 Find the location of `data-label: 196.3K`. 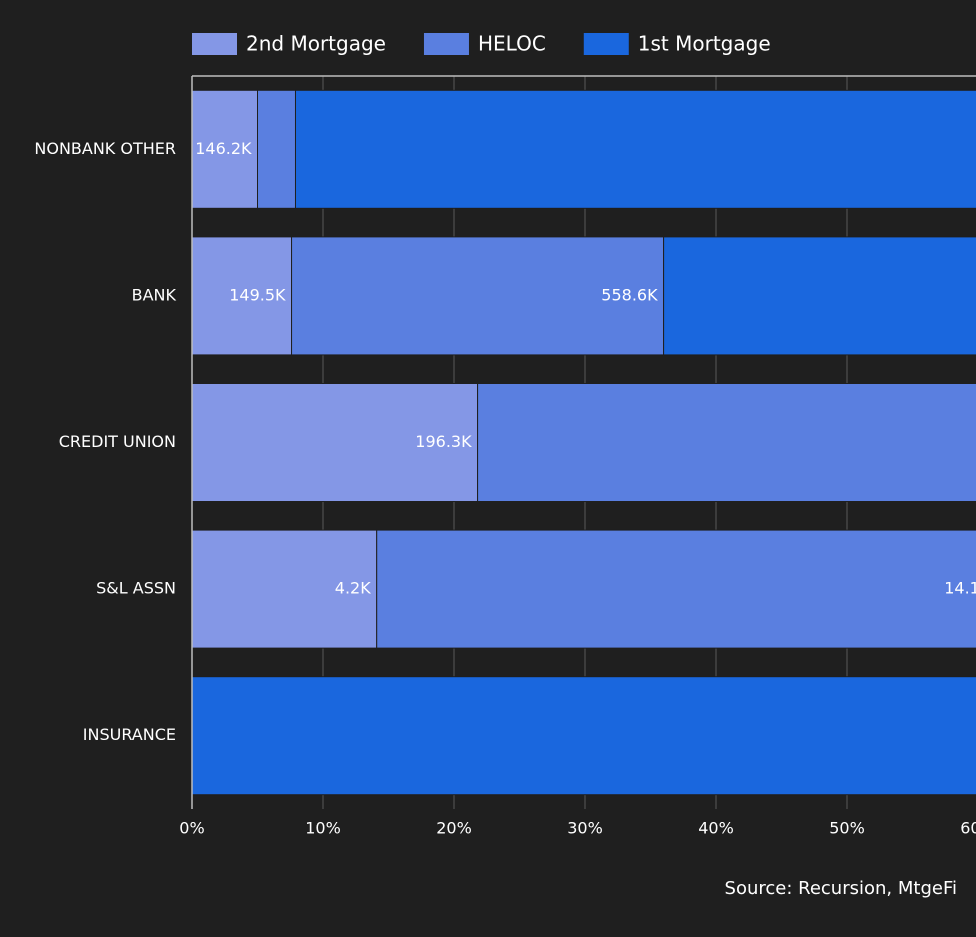

data-label: 196.3K is located at coordinates (443, 441).